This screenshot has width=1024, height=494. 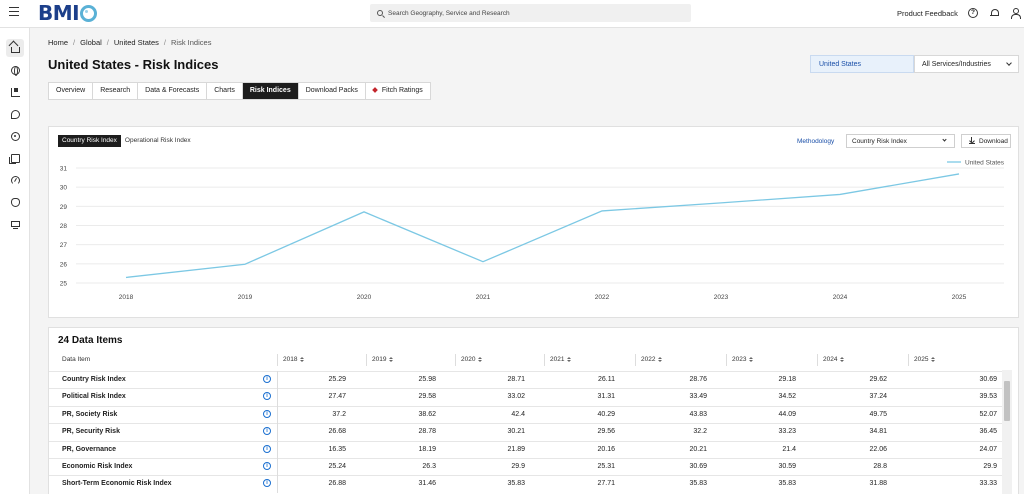 What do you see at coordinates (379, 359) in the screenshot?
I see `column-header-year-label: 2019` at bounding box center [379, 359].